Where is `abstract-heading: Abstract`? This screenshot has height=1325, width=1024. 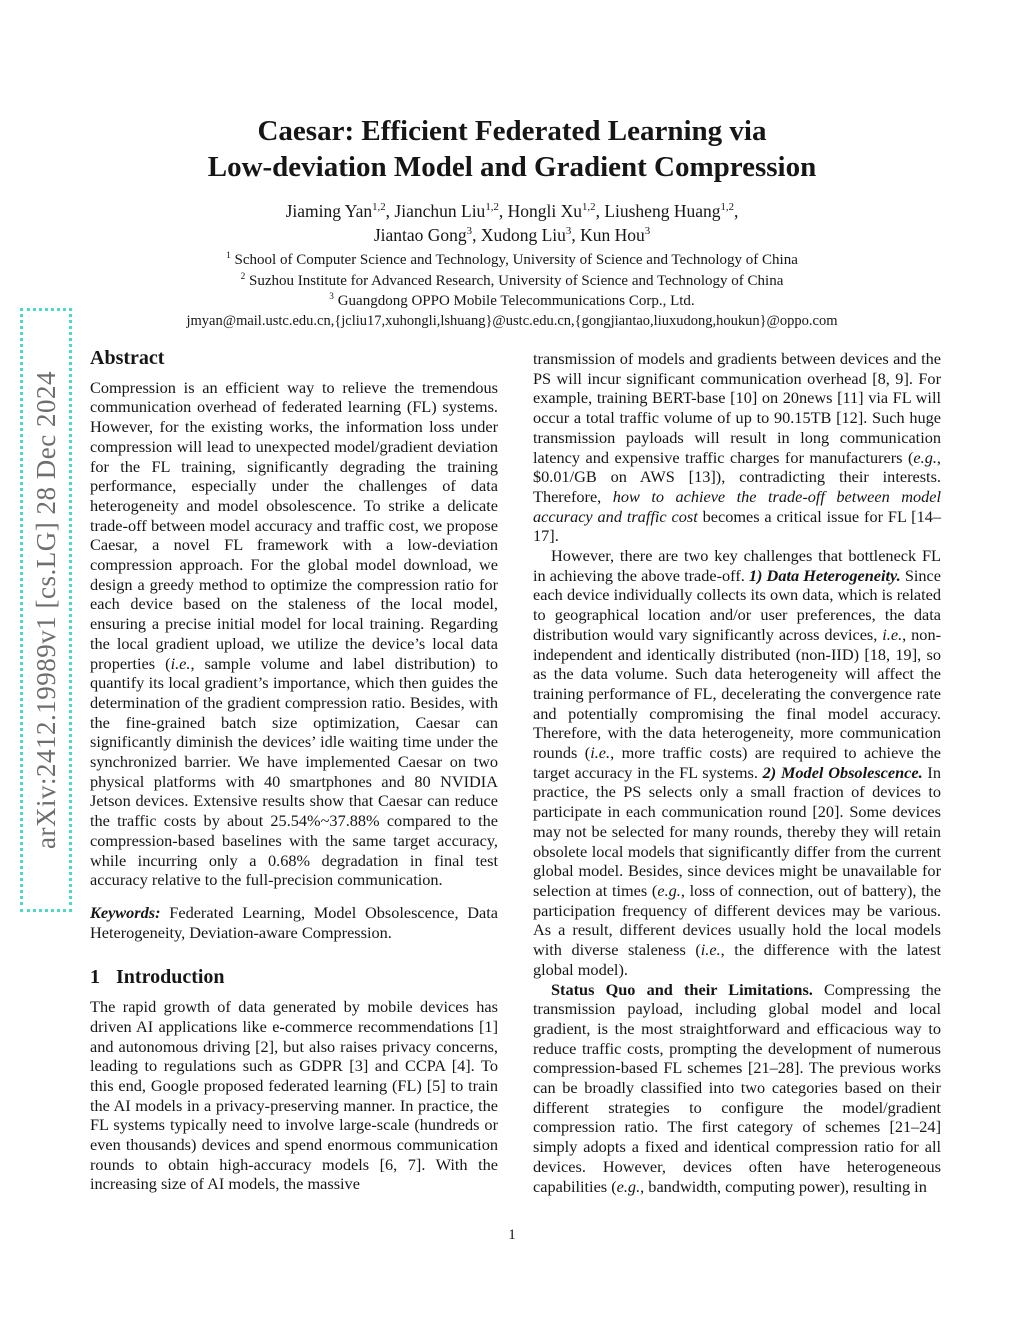
abstract-heading: Abstract is located at coordinates (127, 358).